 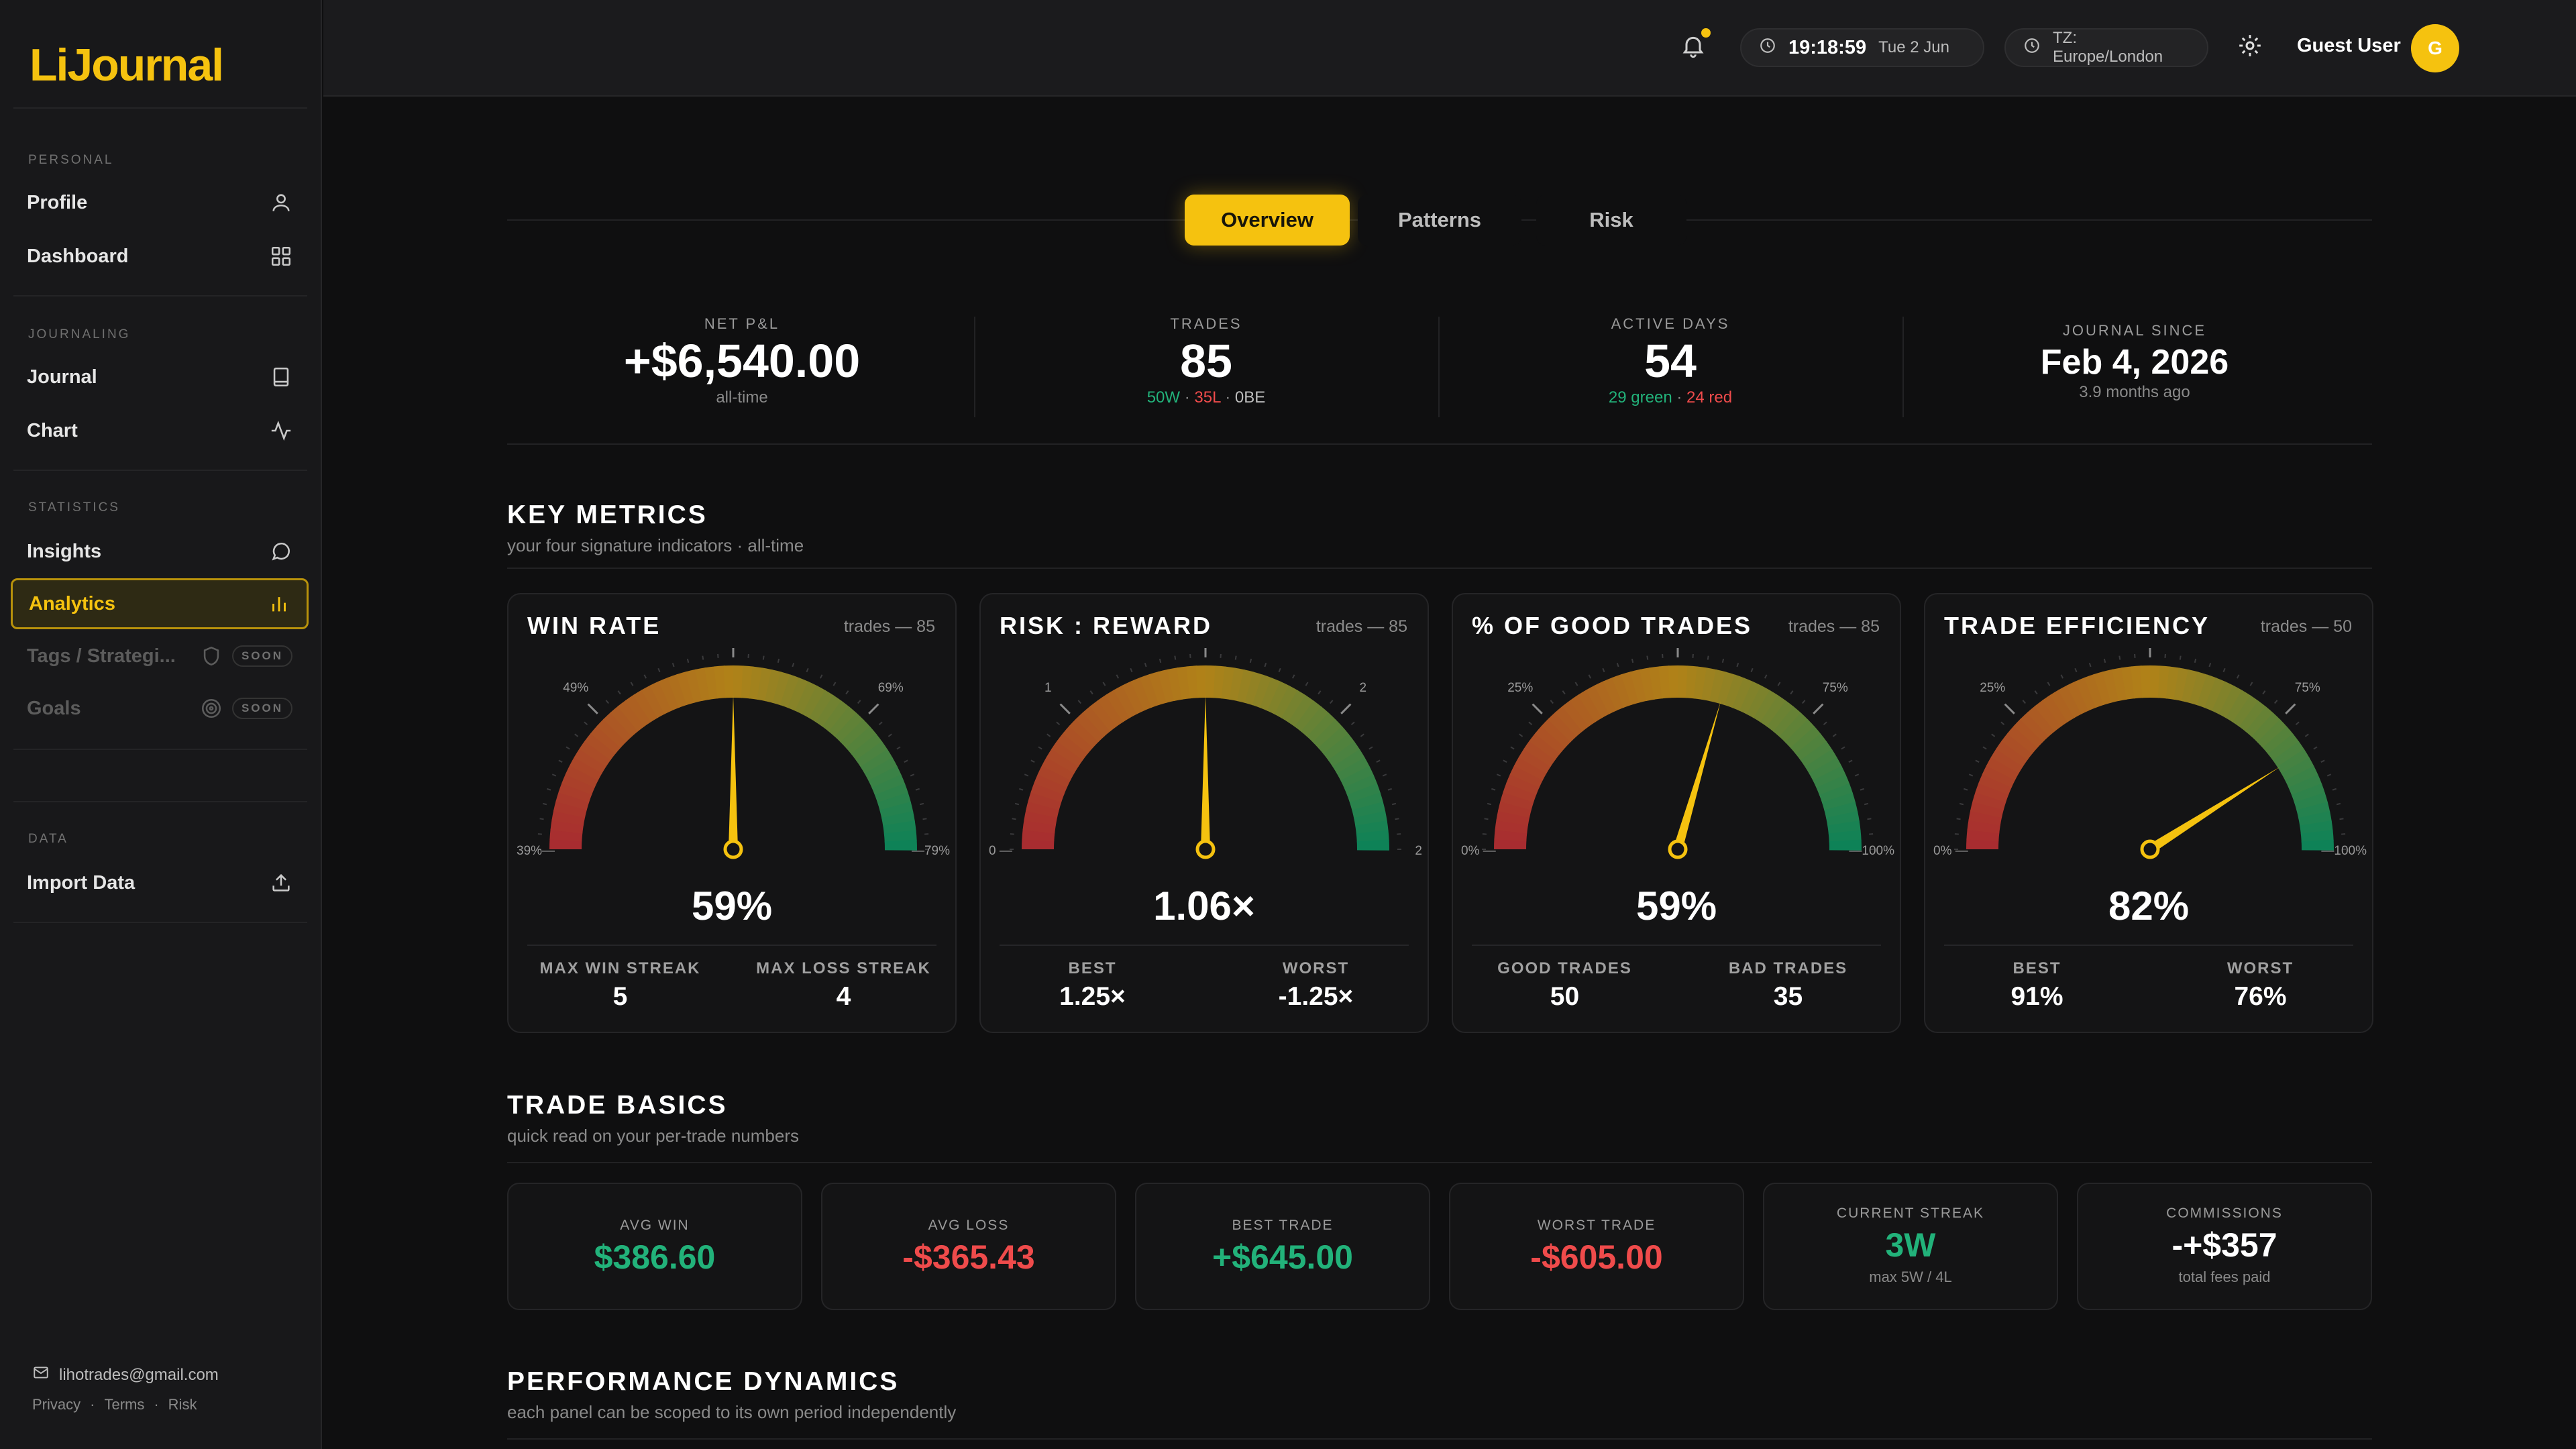 What do you see at coordinates (160, 882) in the screenshot?
I see `sidebar-item-import-data: Import Data` at bounding box center [160, 882].